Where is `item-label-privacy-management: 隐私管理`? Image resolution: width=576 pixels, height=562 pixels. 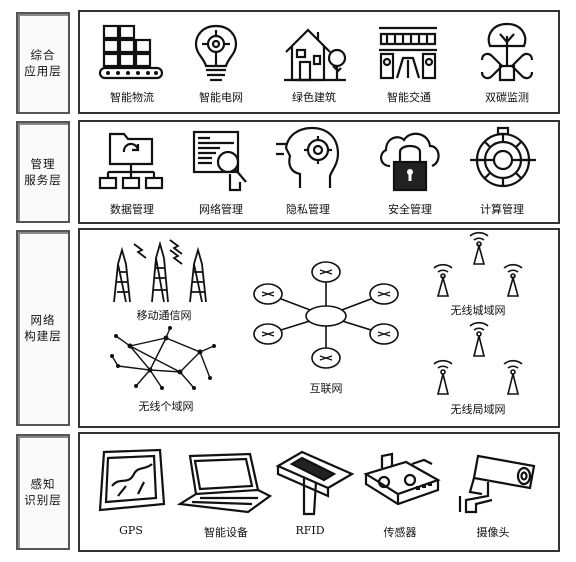
item-label-privacy-management: 隐私管理 is located at coordinates (308, 209).